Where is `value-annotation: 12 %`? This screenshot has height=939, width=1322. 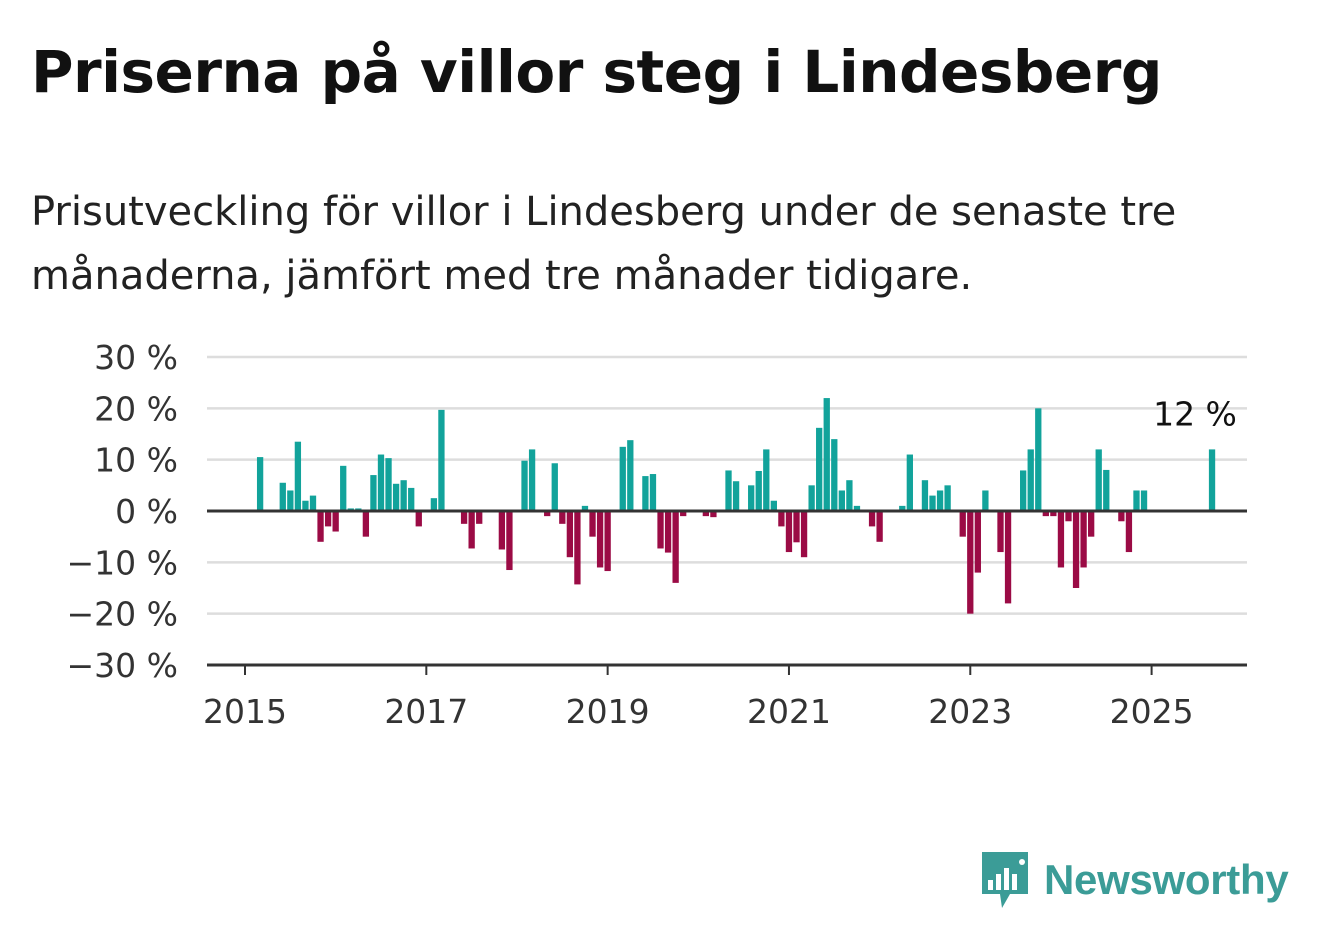
value-annotation: 12 % is located at coordinates (1195, 413).